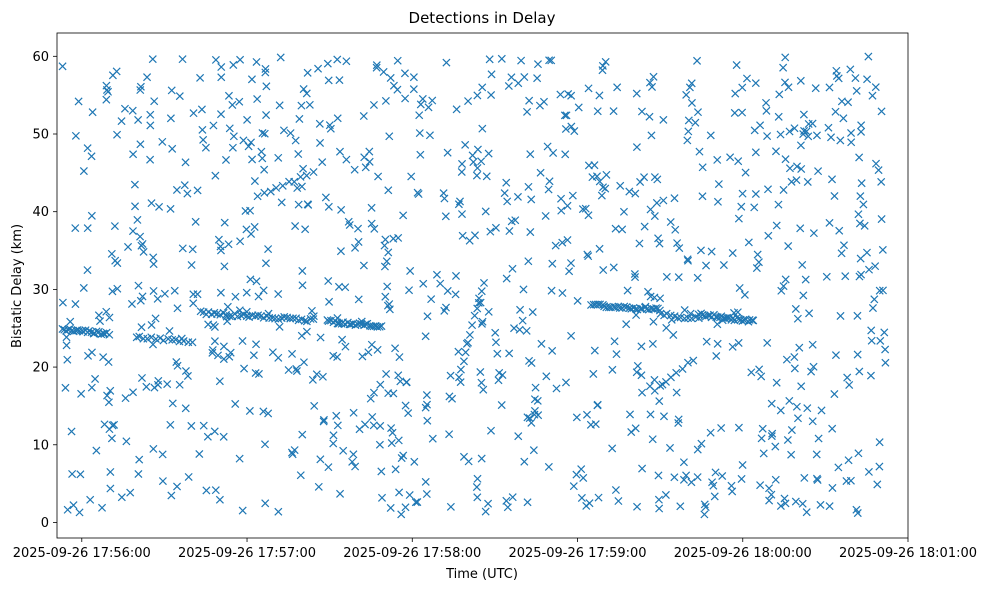 Image resolution: width=989 pixels, height=590 pixels. What do you see at coordinates (40, 368) in the screenshot?
I see `y-tick-label: 20` at bounding box center [40, 368].